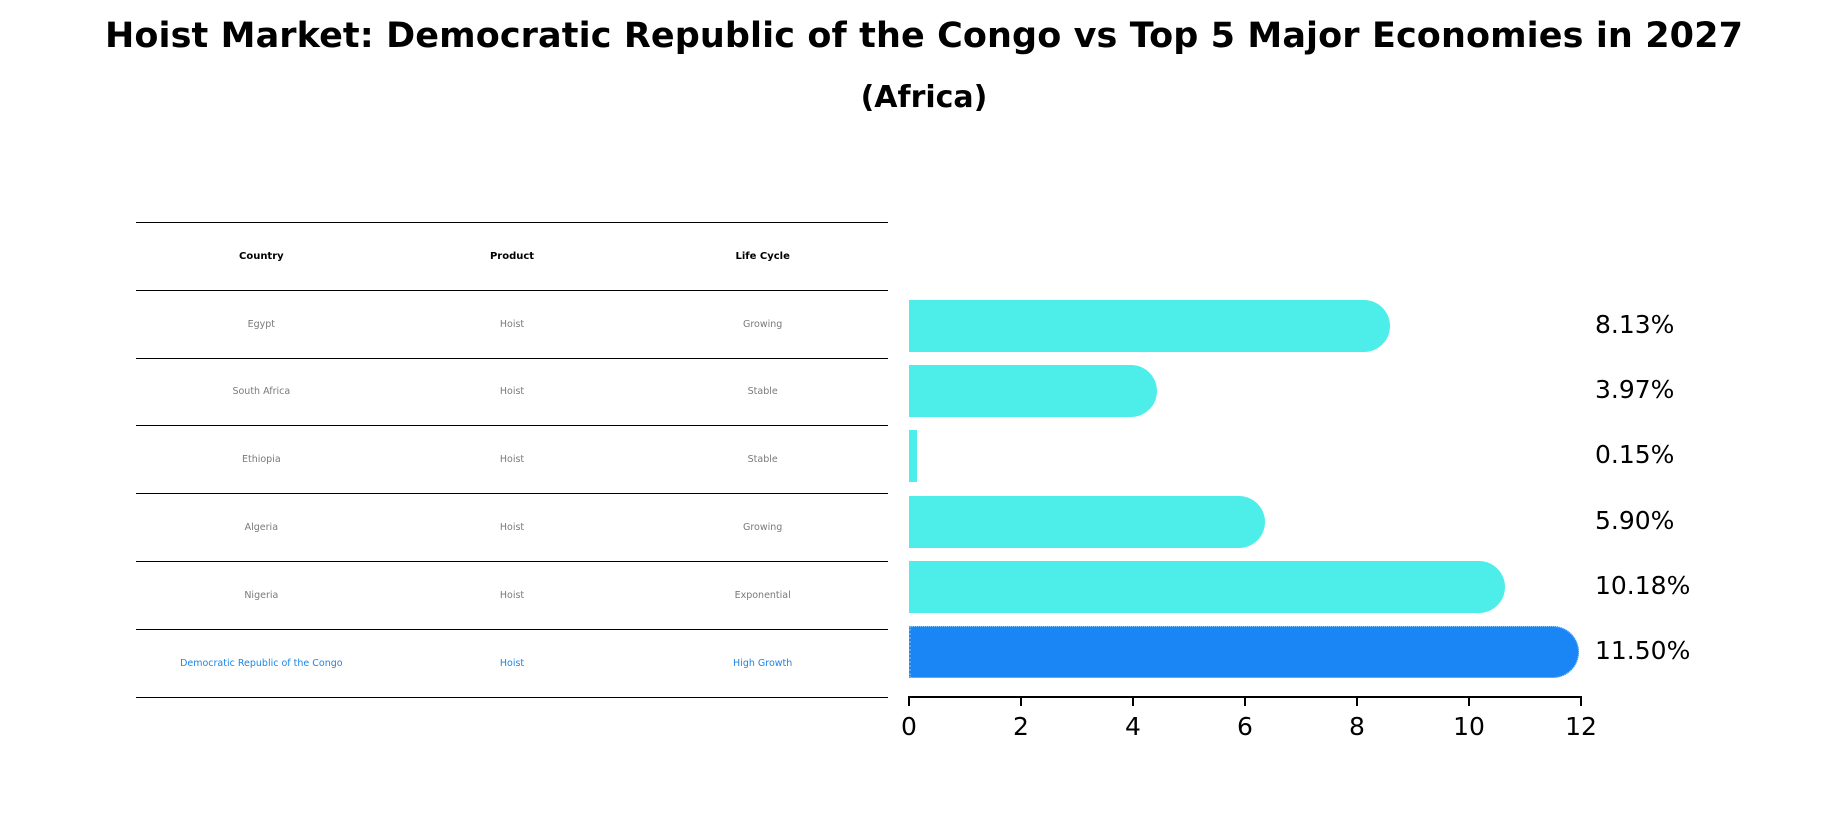 The width and height of the screenshot is (1848, 823). Describe the element at coordinates (763, 663) in the screenshot. I see `cell-life-cycle: High Growth` at that location.